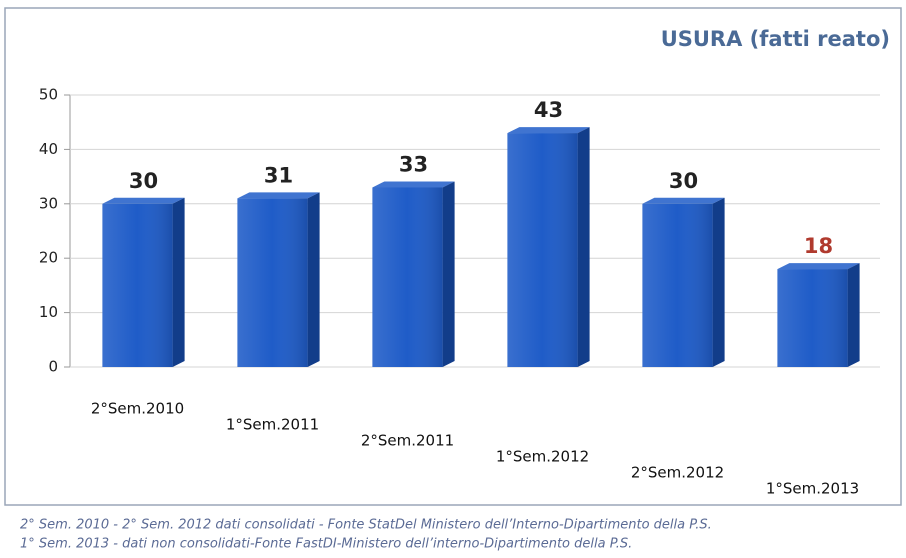 The height and width of the screenshot is (558, 906). What do you see at coordinates (48, 203) in the screenshot?
I see `y-tick-label: 30` at bounding box center [48, 203].